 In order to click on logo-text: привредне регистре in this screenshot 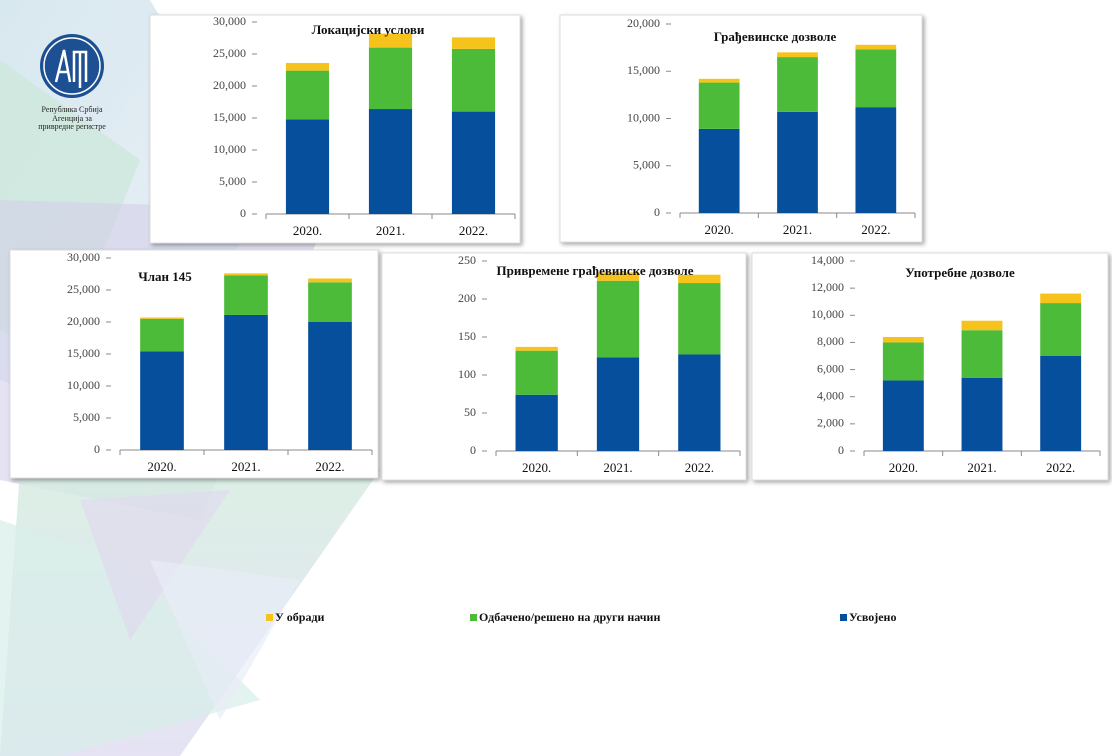, I will do `click(72, 126)`.